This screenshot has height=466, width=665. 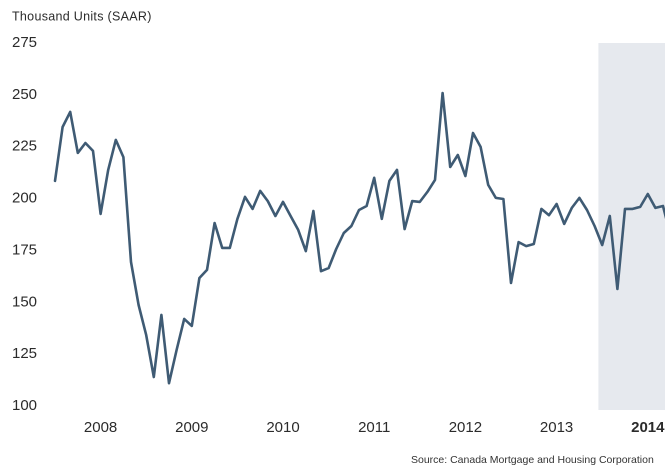 What do you see at coordinates (82, 16) in the screenshot?
I see `y-axis-label: Thousand Units (SAAR)` at bounding box center [82, 16].